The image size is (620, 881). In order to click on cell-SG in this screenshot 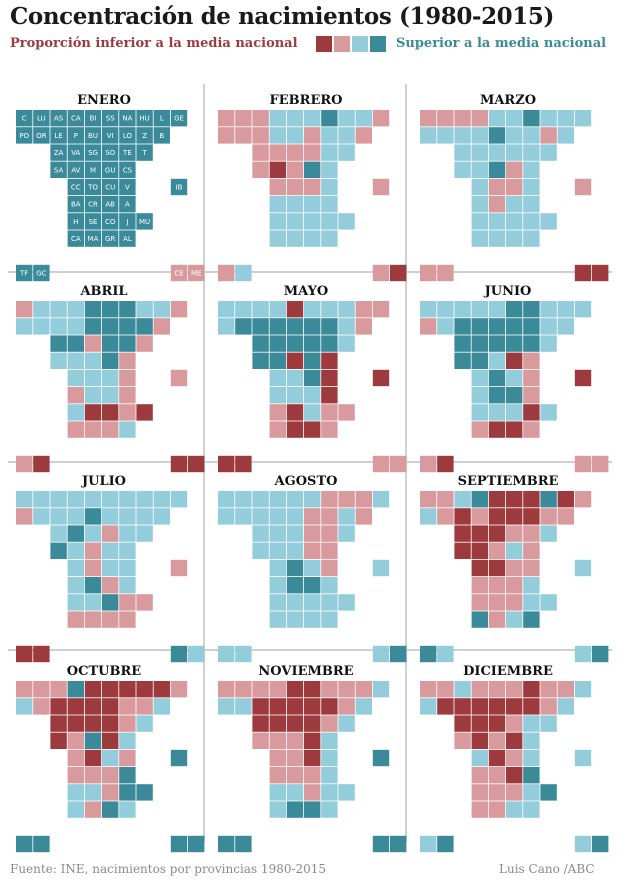, I will do `click(497, 533)`.